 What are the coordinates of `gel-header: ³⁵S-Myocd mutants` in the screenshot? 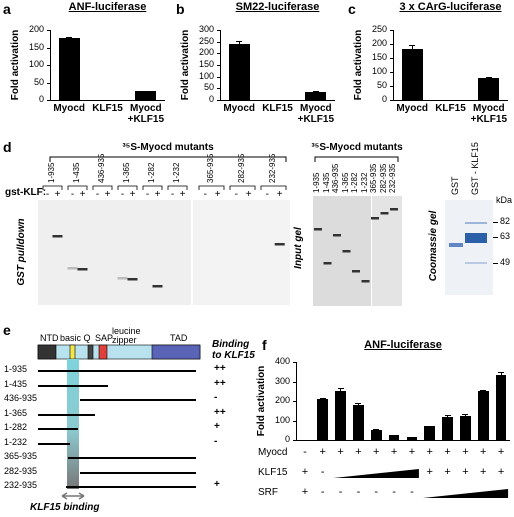 It's located at (357, 147).